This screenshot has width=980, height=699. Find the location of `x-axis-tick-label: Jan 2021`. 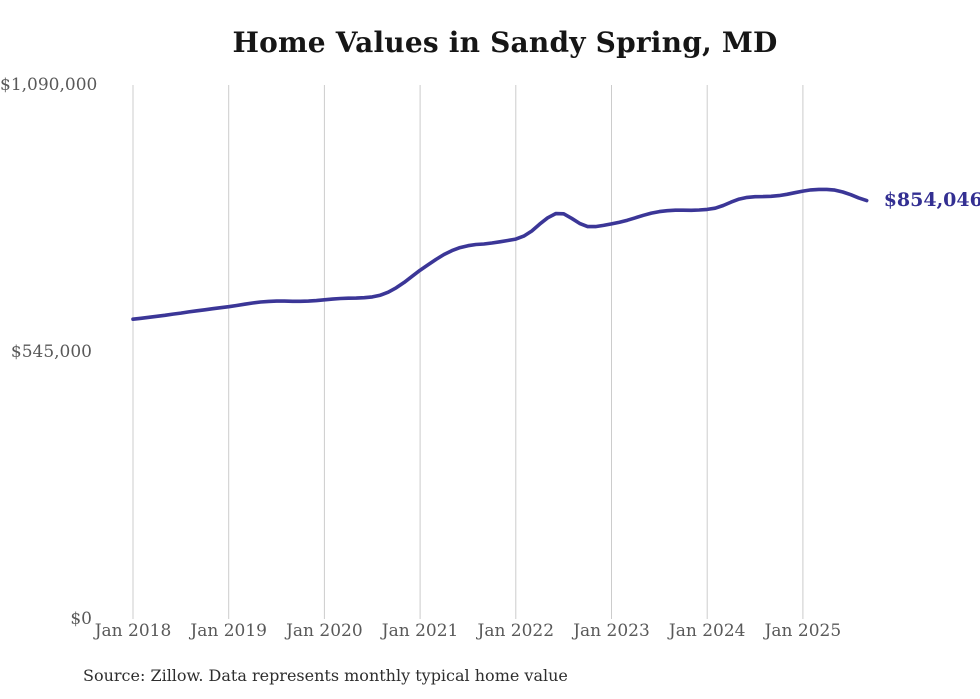

x-axis-tick-label: Jan 2021 is located at coordinates (420, 631).